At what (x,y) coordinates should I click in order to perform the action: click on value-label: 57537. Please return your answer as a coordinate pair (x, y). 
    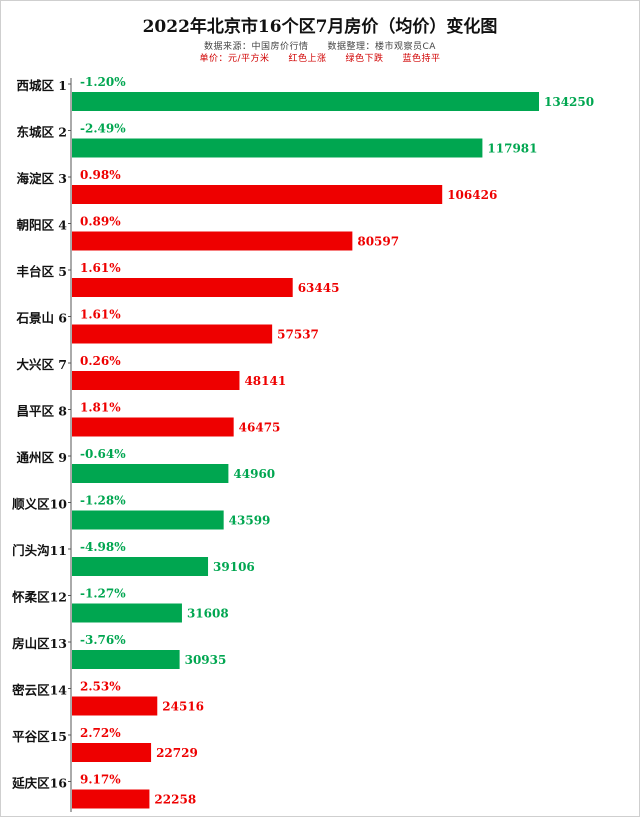
    Looking at the image, I should click on (298, 335).